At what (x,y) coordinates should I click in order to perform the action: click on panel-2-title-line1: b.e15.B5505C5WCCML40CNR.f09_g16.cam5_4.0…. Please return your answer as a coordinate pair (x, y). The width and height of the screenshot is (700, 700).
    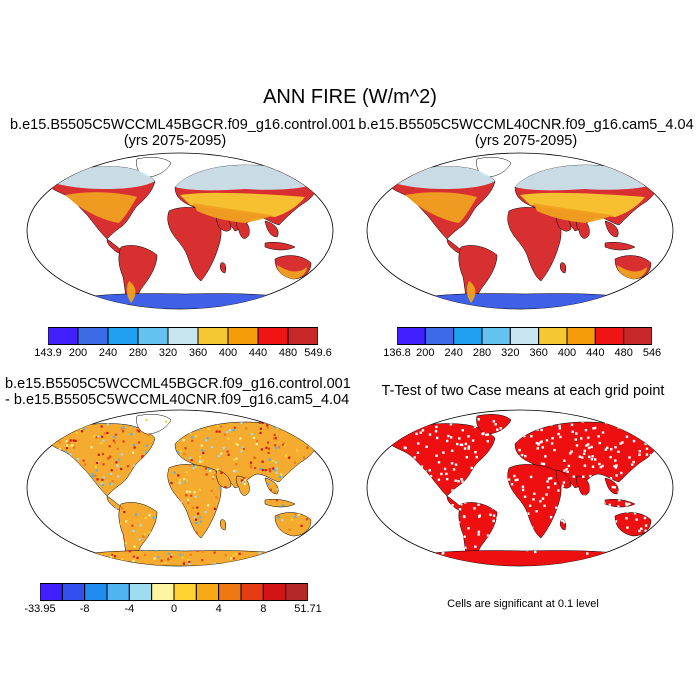
    Looking at the image, I should click on (526, 125).